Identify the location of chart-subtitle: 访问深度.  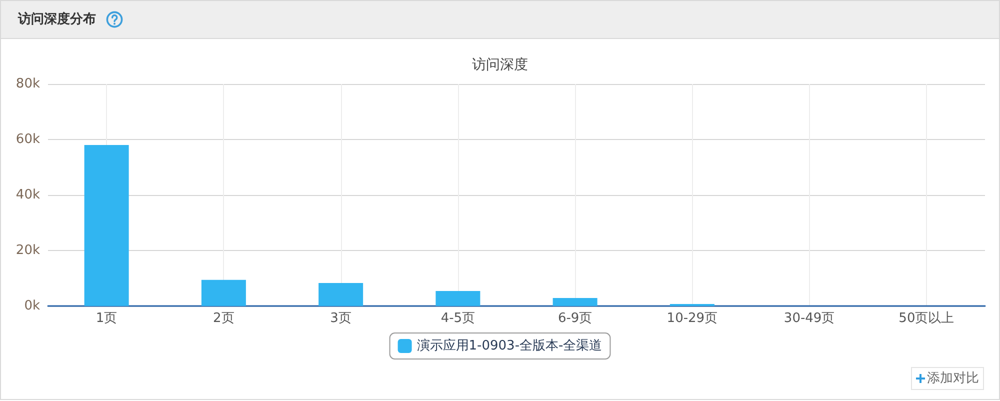
(500, 65).